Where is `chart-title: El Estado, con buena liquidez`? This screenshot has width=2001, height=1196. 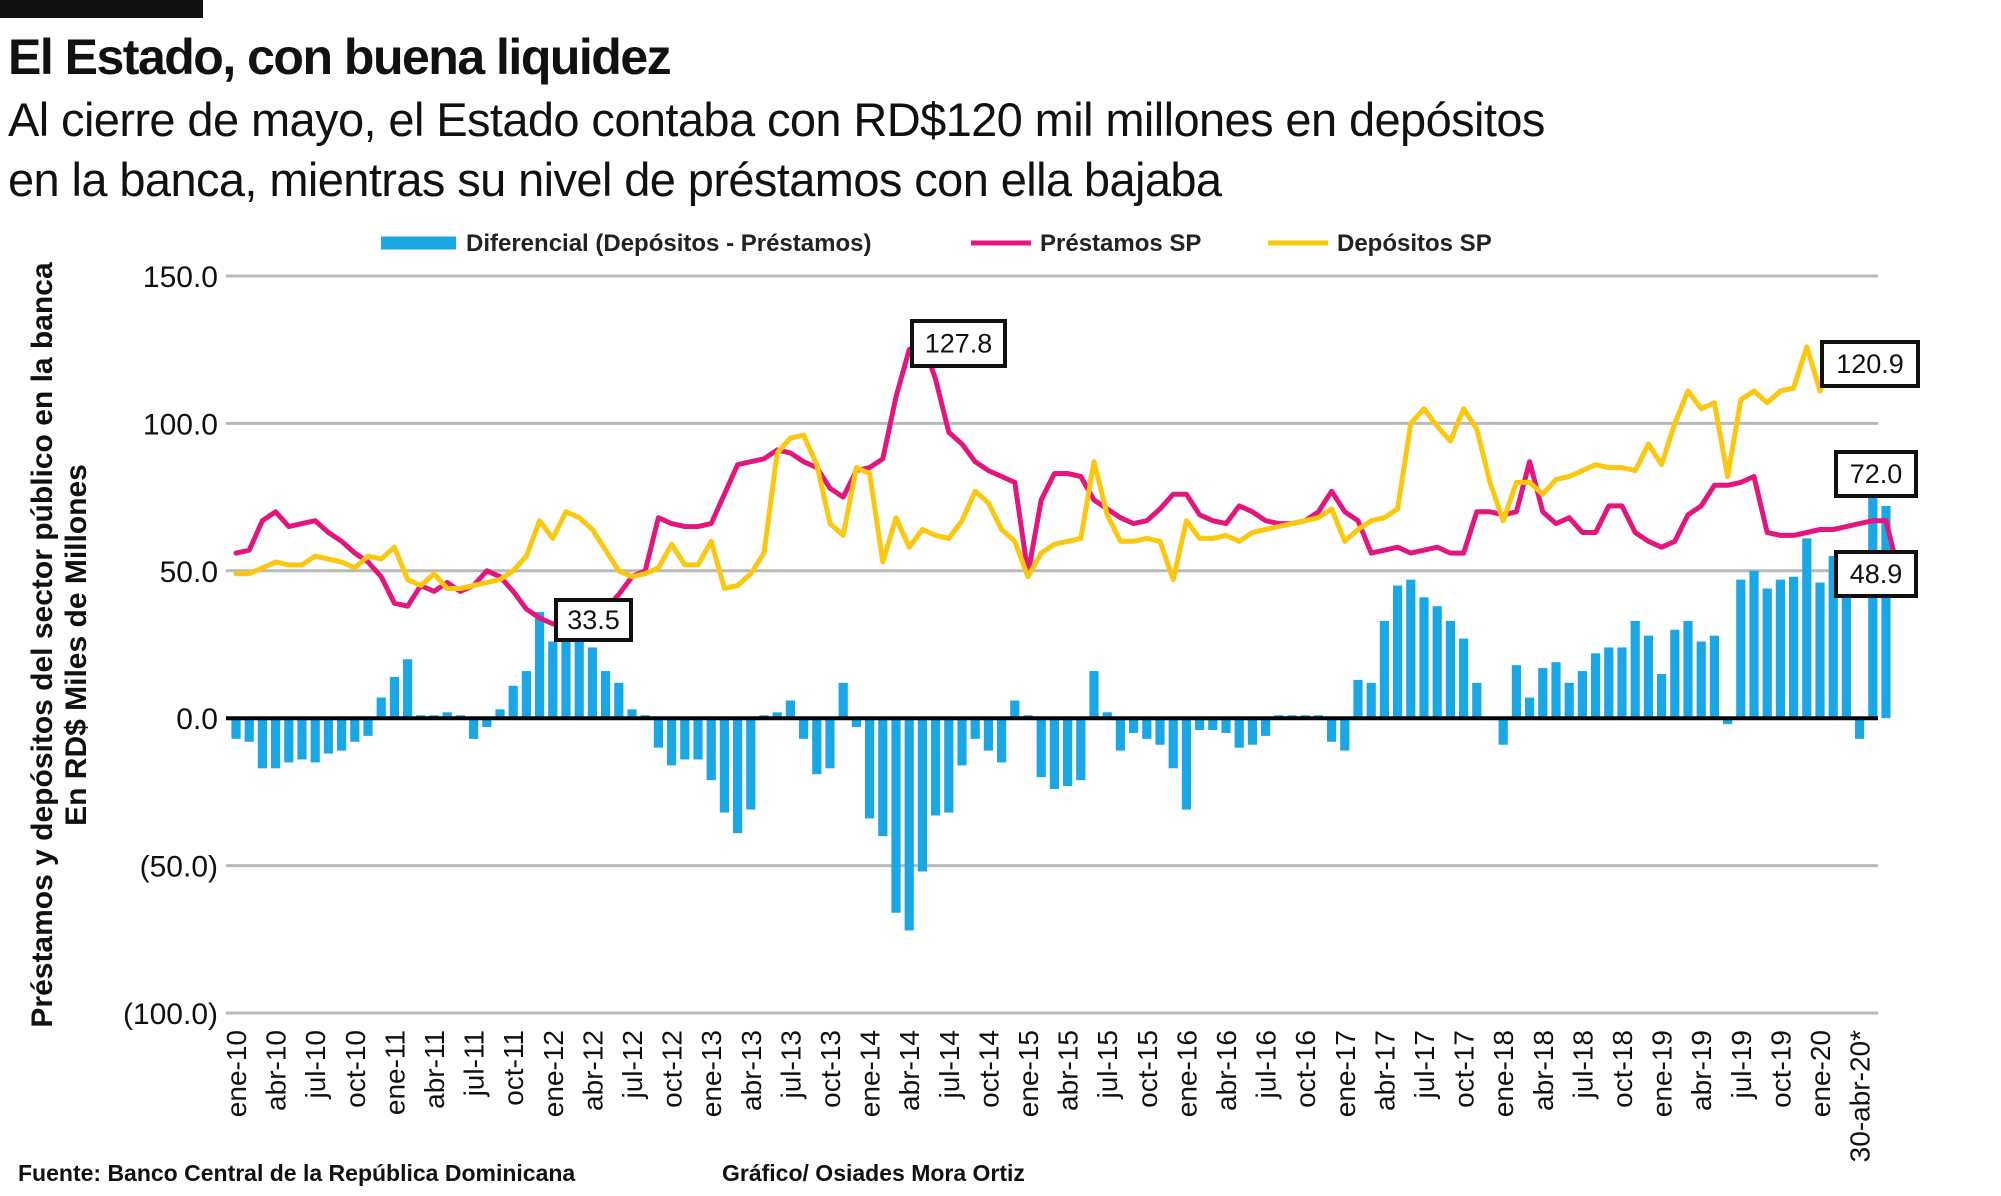
chart-title: El Estado, con buena liquidez is located at coordinates (340, 57).